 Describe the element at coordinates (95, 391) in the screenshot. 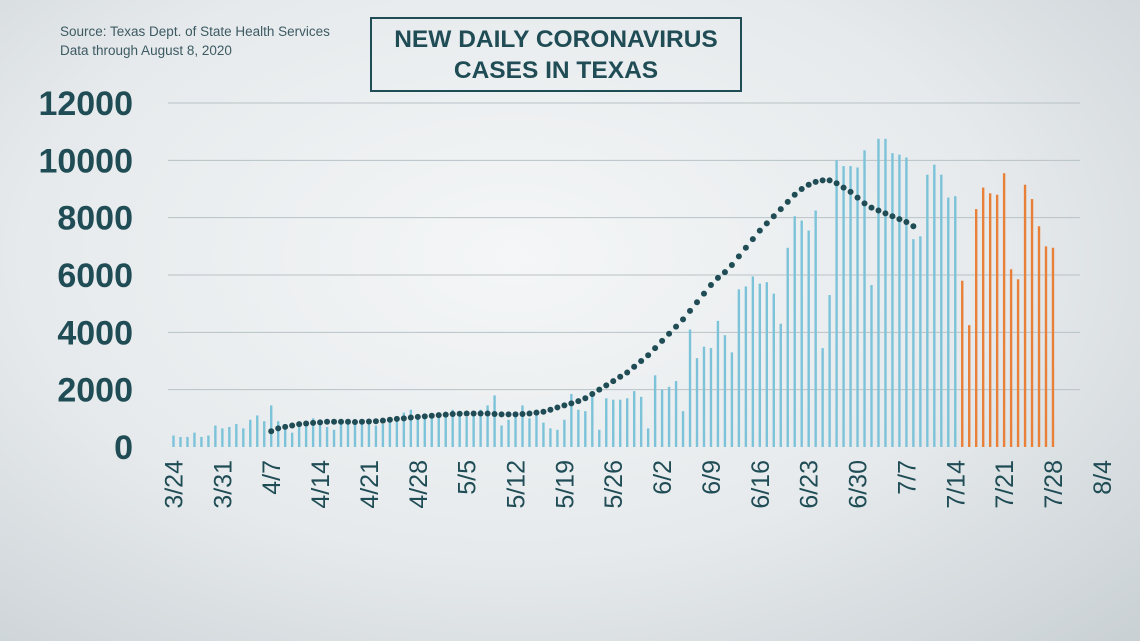

I see `y-tick-label: 2000` at that location.